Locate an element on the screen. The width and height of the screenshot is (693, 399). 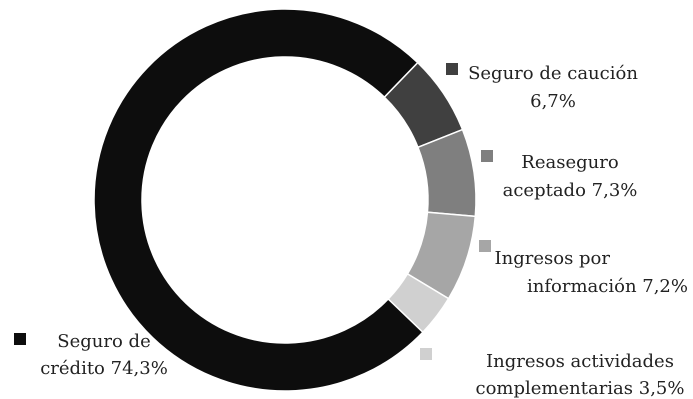
legend-marker-ingresos-complementarias is located at coordinates (426, 354).